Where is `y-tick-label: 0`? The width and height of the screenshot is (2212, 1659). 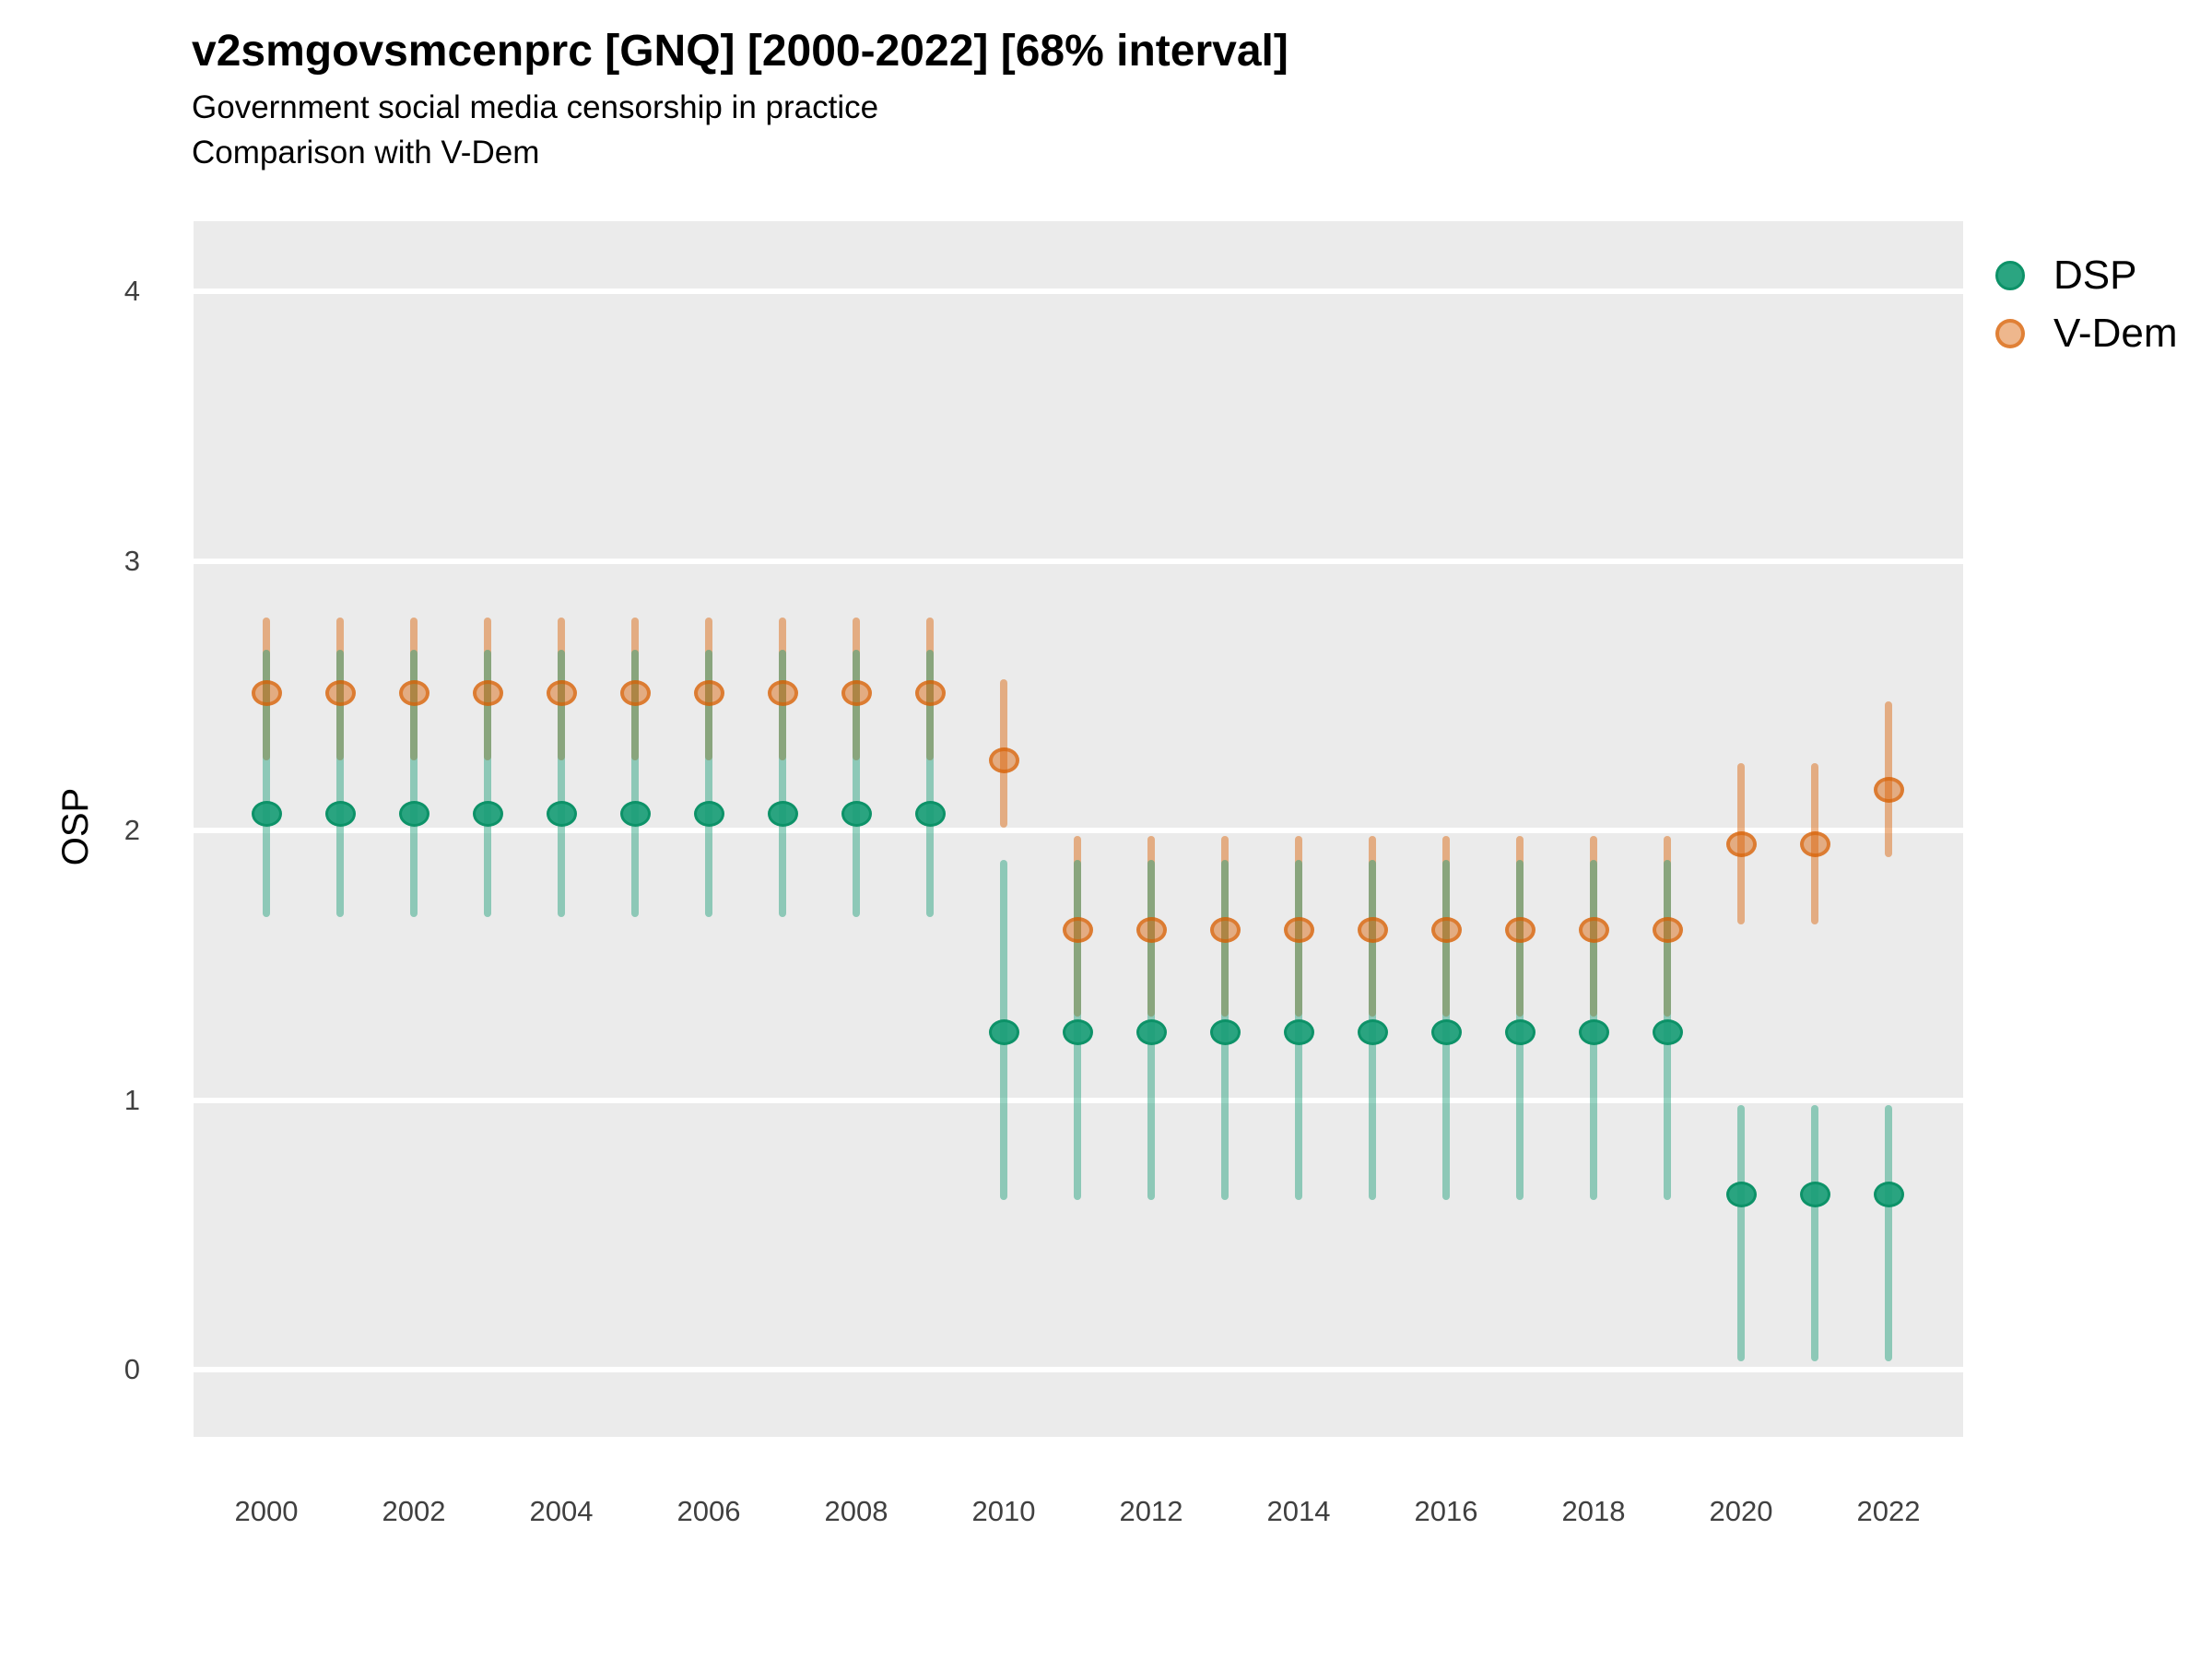
y-tick-label: 0 is located at coordinates (132, 1369).